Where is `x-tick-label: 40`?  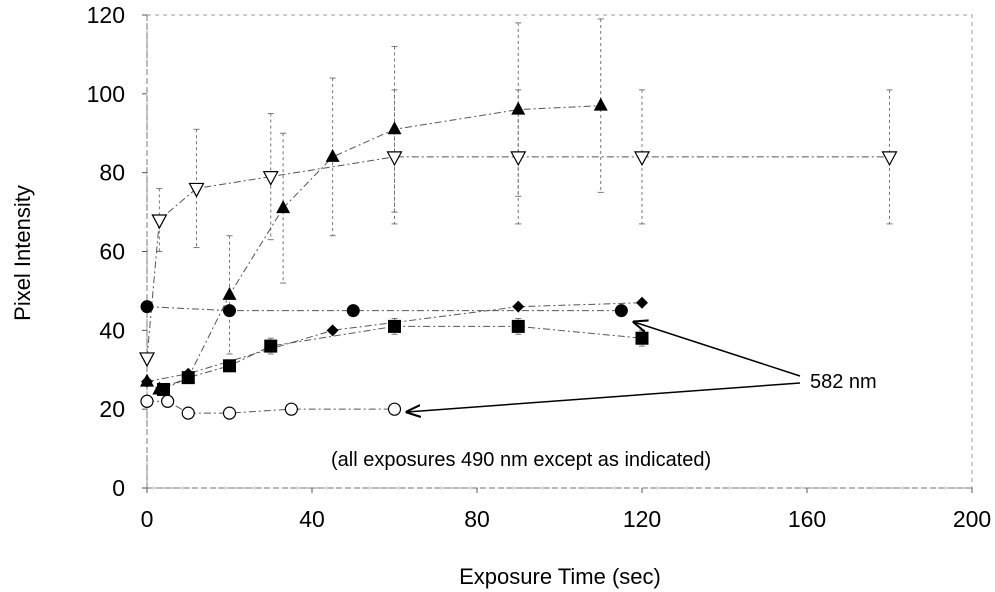
x-tick-label: 40 is located at coordinates (312, 519).